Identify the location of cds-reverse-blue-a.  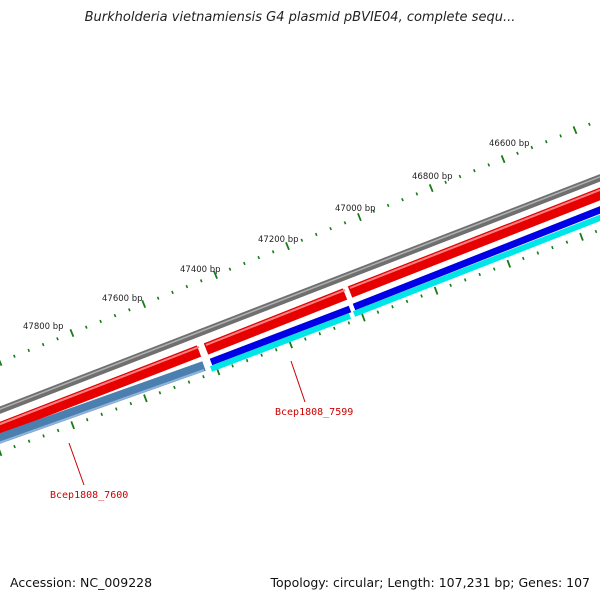
(280, 335).